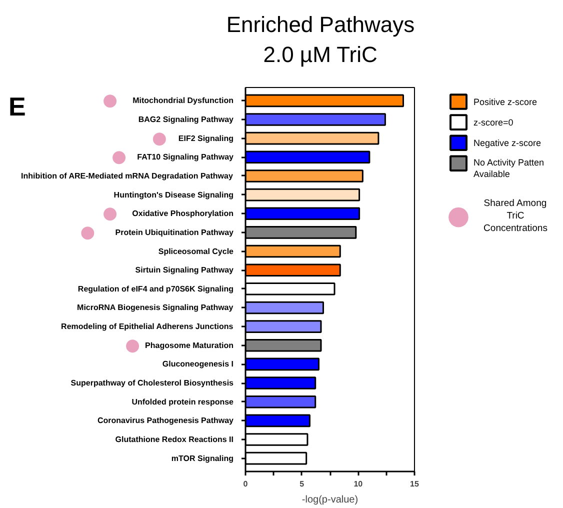 The image size is (563, 508). What do you see at coordinates (147, 327) in the screenshot?
I see `y-tick-label: Remodeling of Epithelial Adherens Junctions` at bounding box center [147, 327].